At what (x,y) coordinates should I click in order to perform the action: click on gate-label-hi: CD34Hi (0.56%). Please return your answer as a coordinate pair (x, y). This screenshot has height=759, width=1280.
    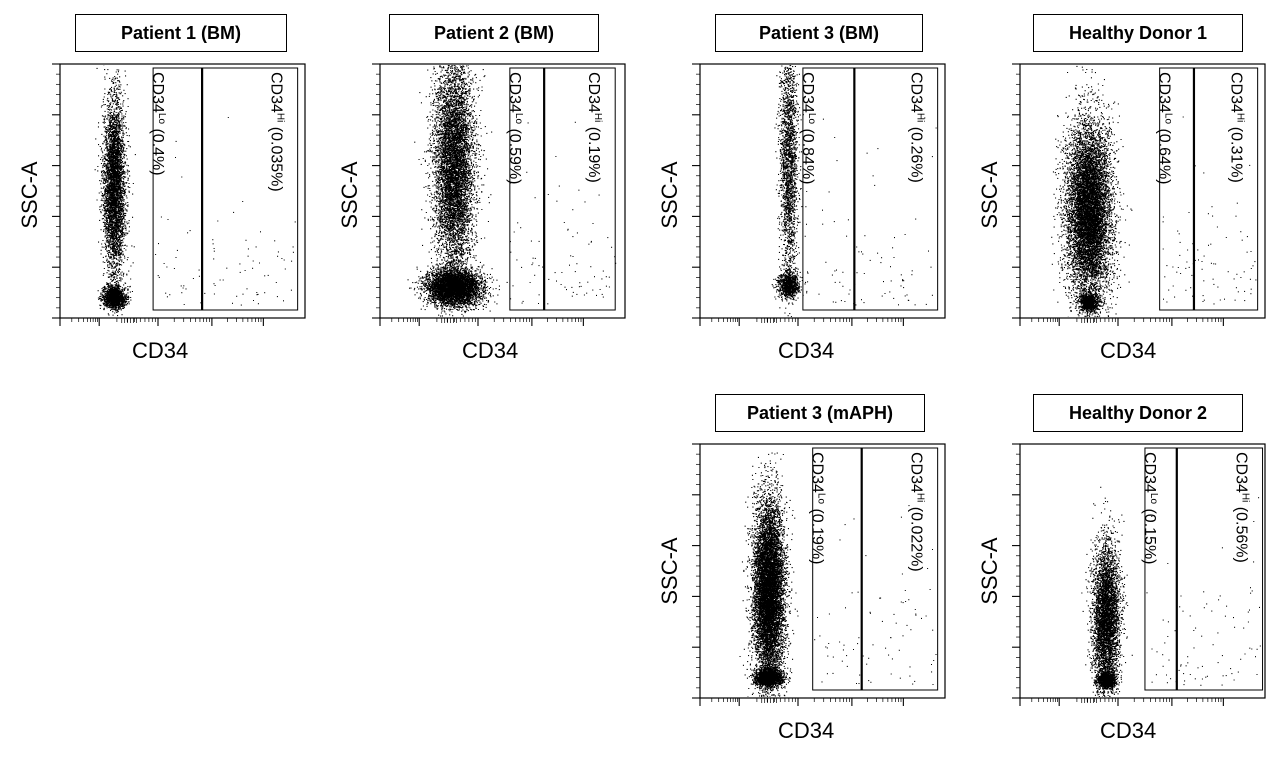
    Looking at the image, I should click on (1242, 507).